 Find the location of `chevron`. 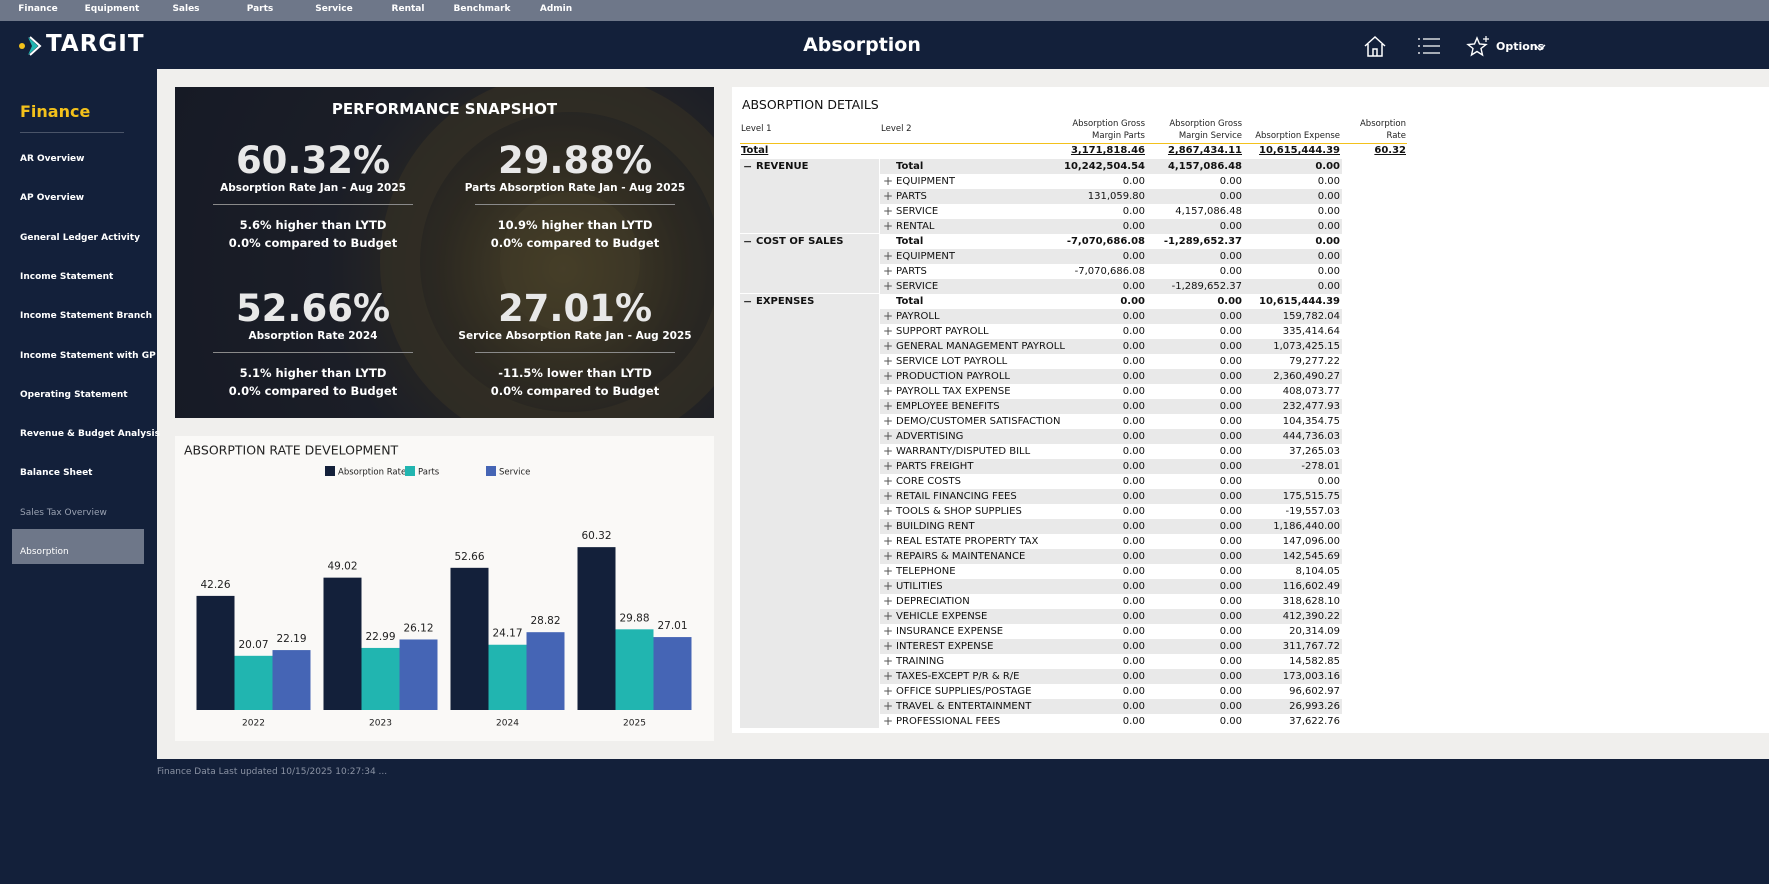

chevron is located at coordinates (1540, 48).